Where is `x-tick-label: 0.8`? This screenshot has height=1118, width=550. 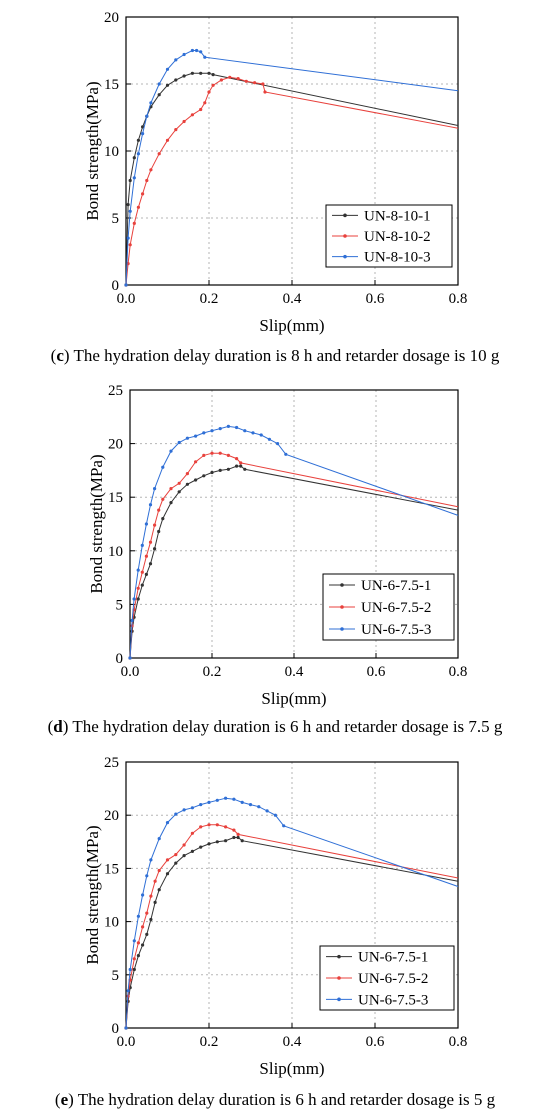
x-tick-label: 0.8 is located at coordinates (458, 672).